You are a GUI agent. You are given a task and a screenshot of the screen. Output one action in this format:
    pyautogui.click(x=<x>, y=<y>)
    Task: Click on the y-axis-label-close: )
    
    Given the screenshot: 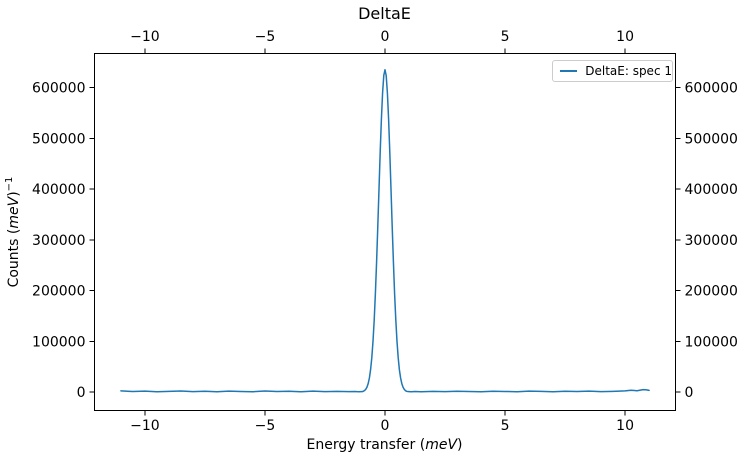 What is the action you would take?
    pyautogui.click(x=13, y=194)
    